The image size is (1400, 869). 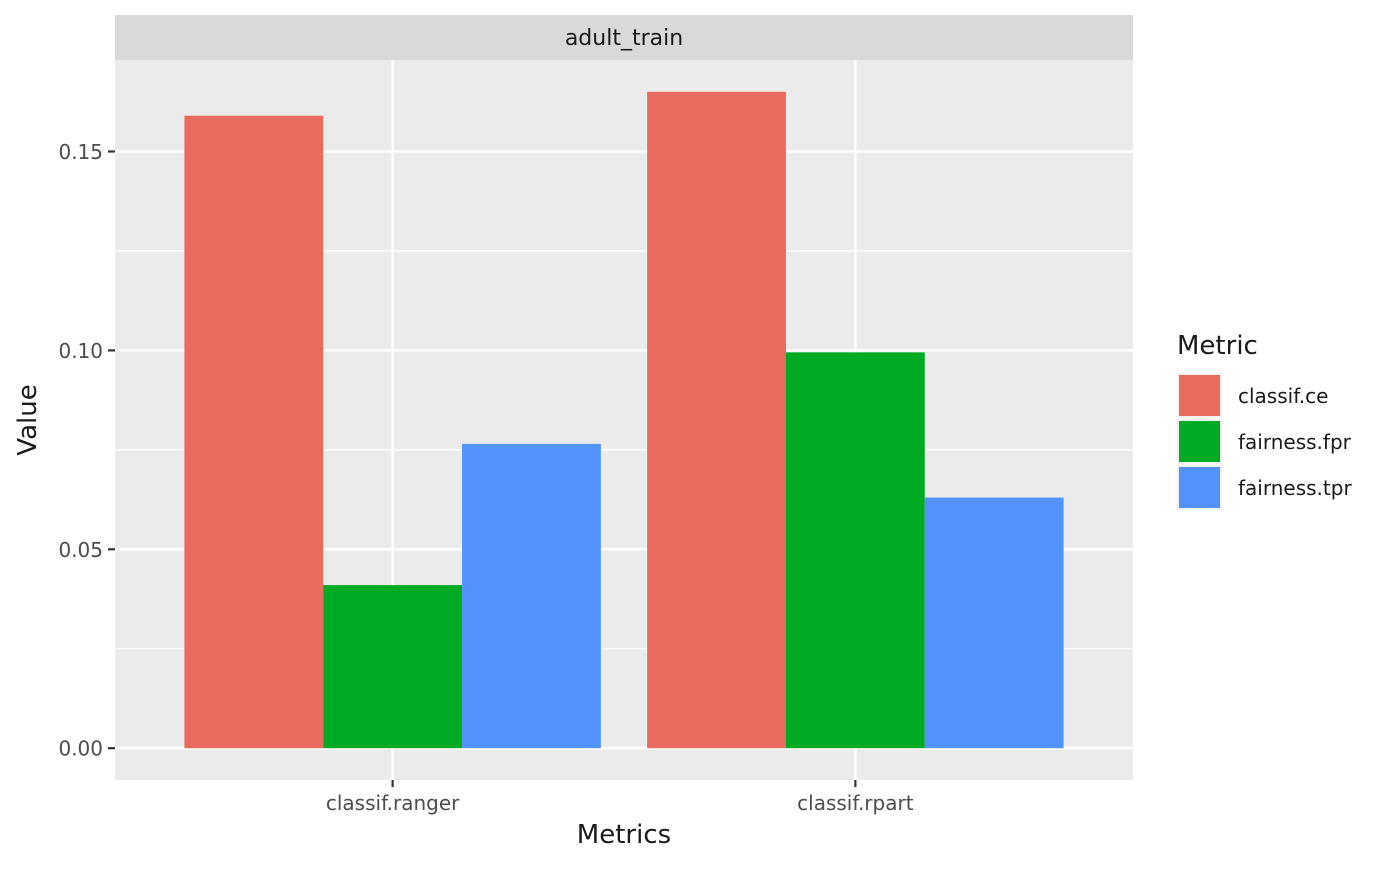 I want to click on bar-fairness-fpr-classif-rpart, so click(x=855, y=550).